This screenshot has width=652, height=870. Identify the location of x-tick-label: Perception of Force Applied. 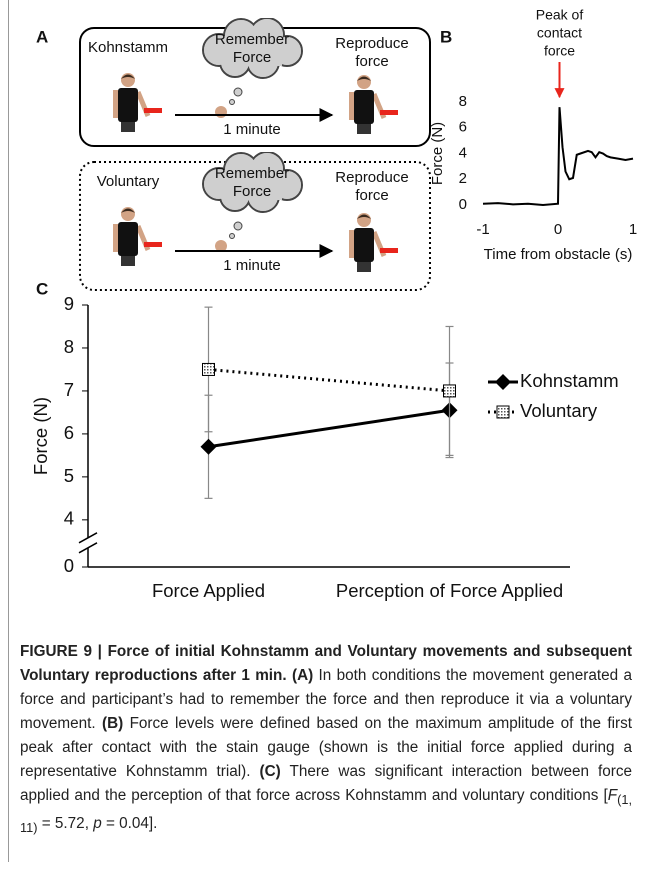
(449, 590).